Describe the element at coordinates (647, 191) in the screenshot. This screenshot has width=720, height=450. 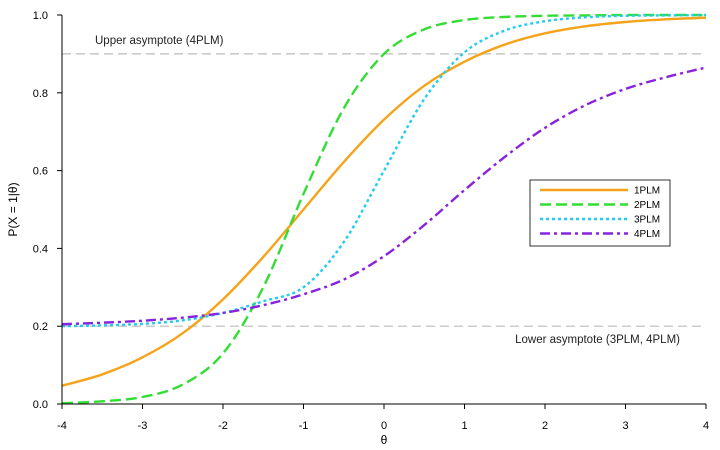
I see `legend-label: 1PLM` at that location.